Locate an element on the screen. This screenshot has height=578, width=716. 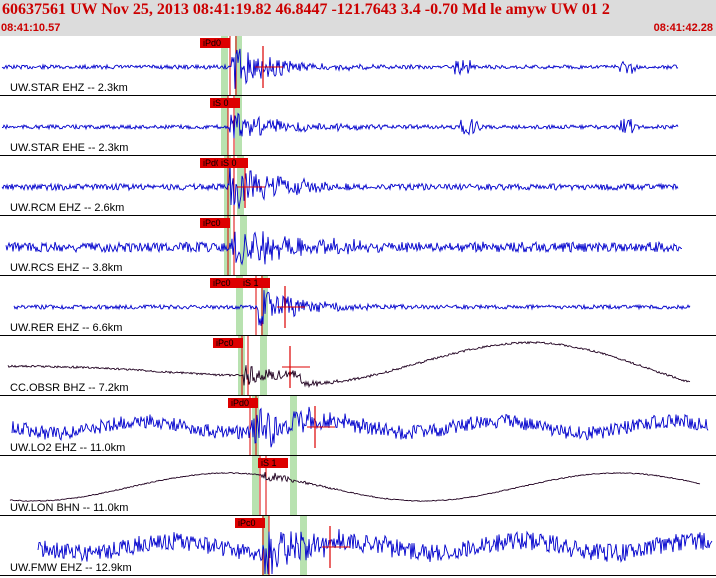
station-label: UW.LO2 EHZ -- 11.0km is located at coordinates (67, 448).